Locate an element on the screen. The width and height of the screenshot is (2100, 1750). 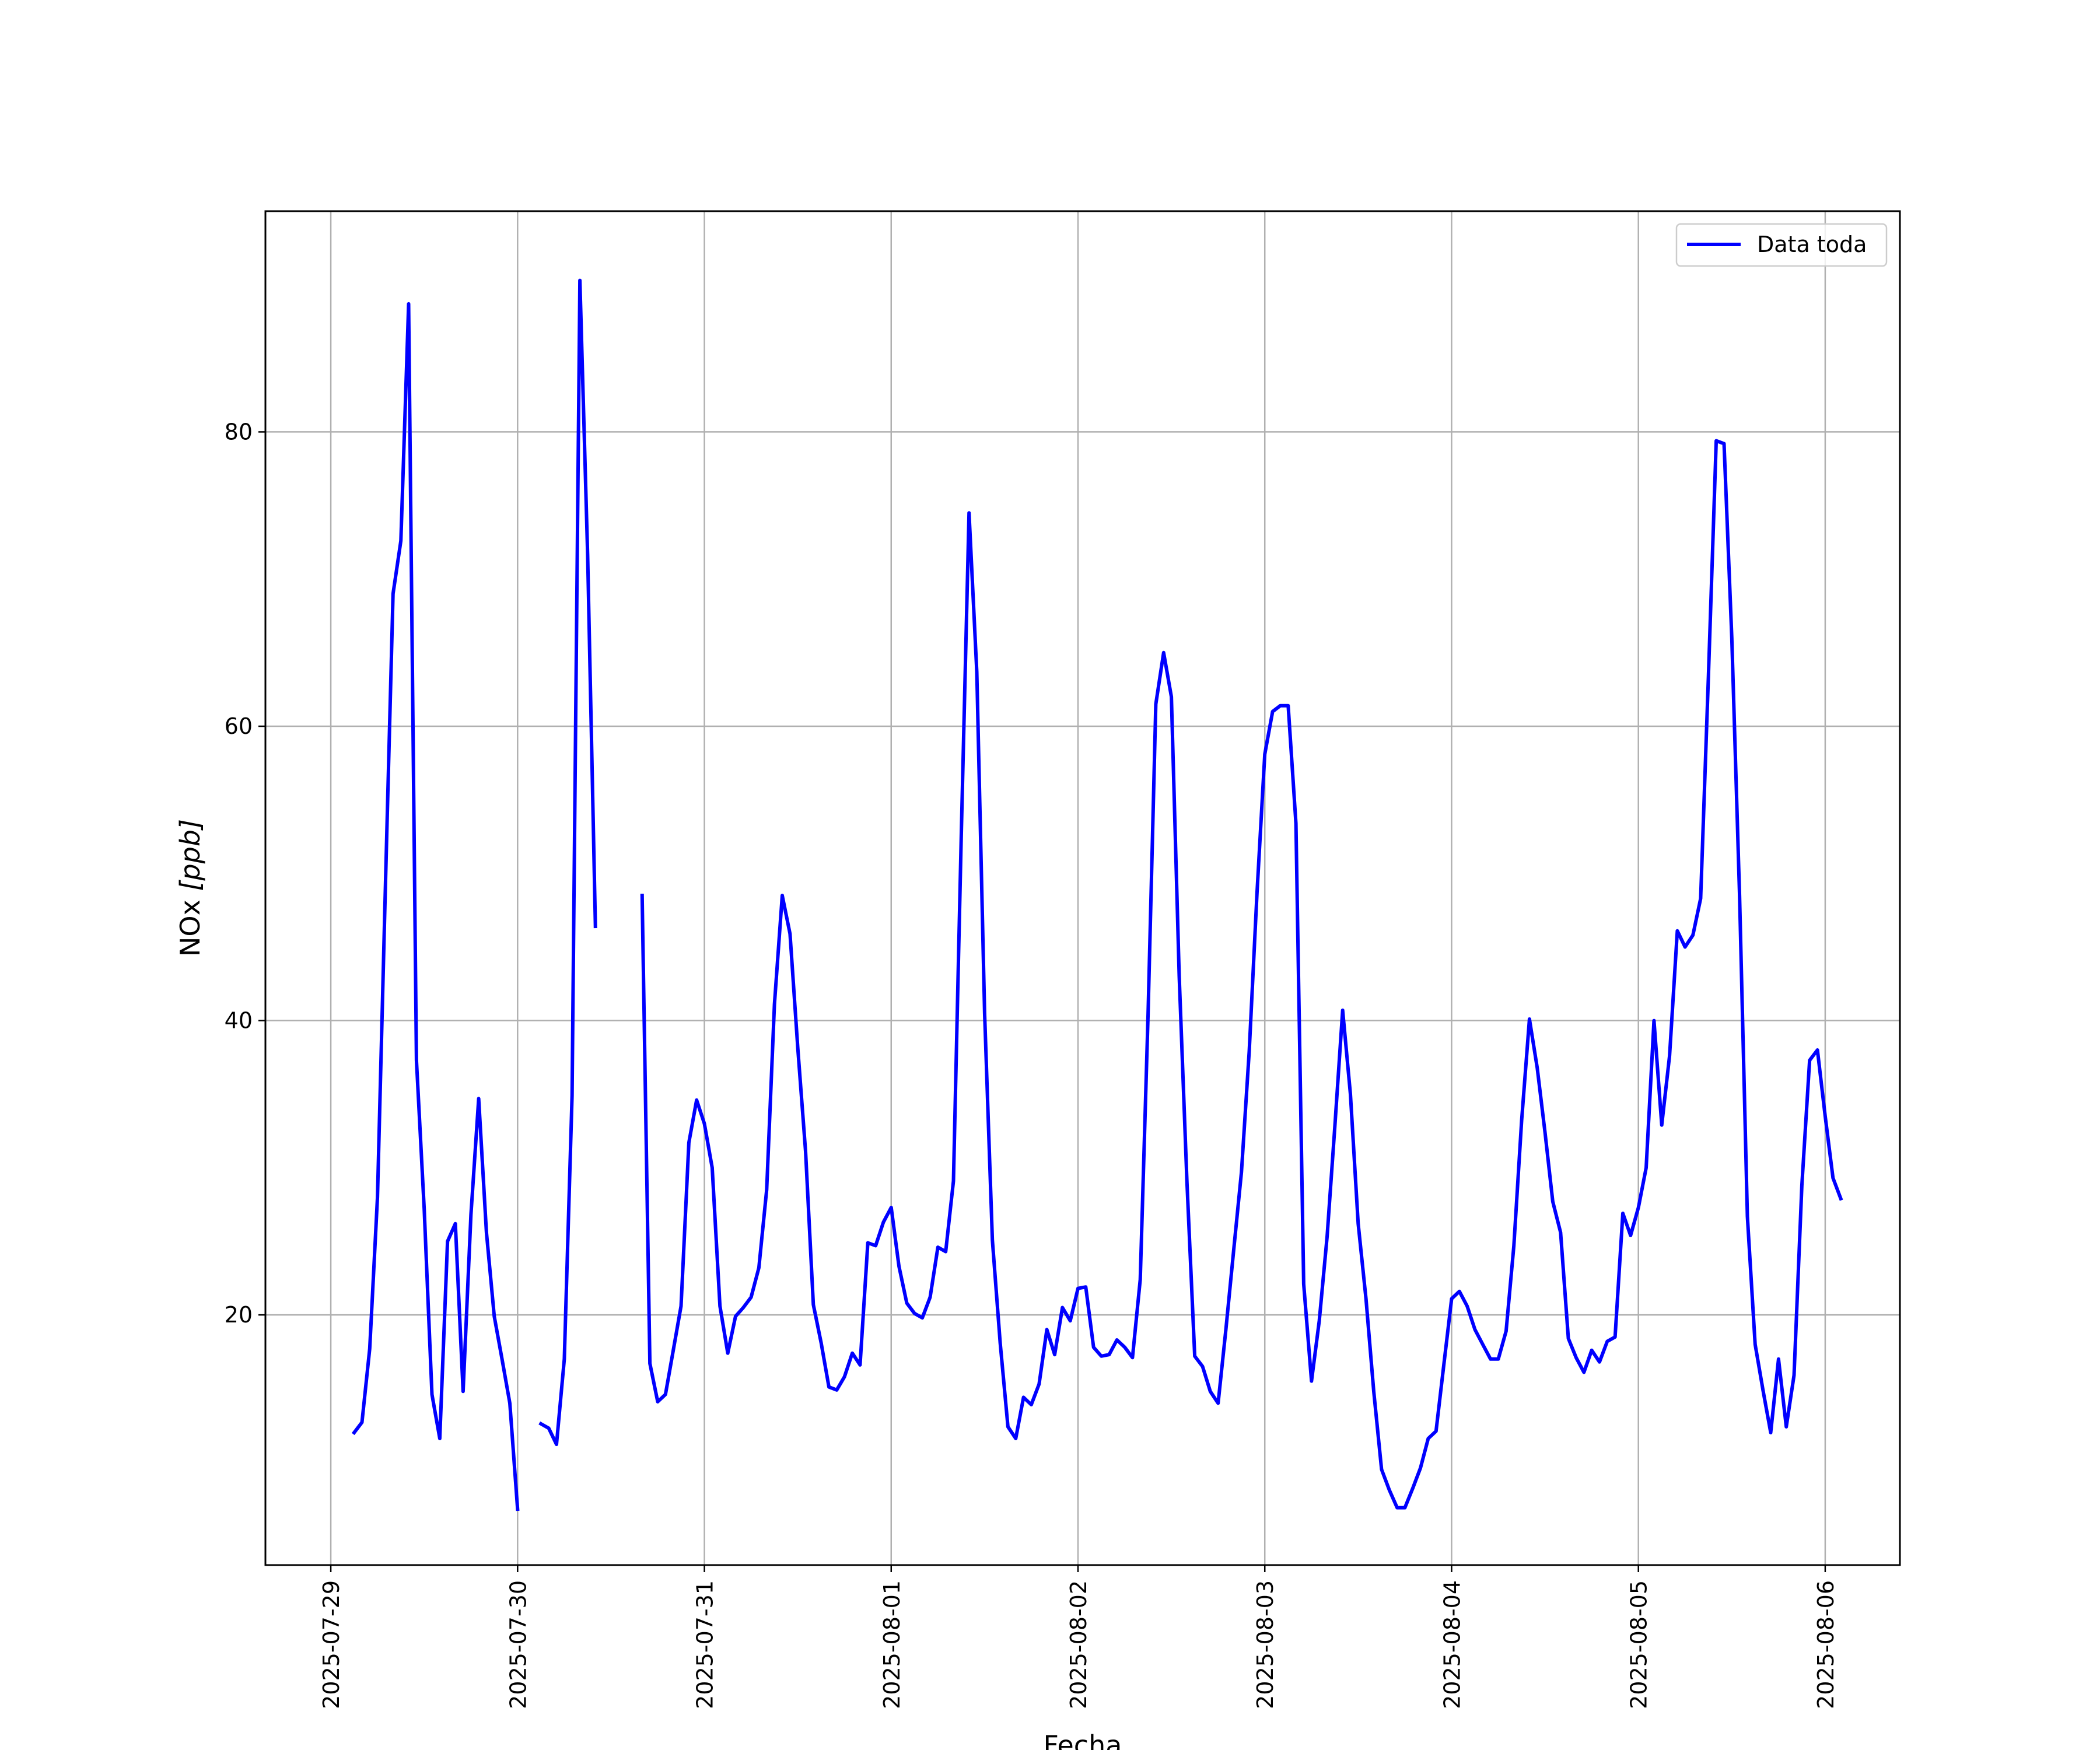
y-tick-label: 60 is located at coordinates (239, 726).